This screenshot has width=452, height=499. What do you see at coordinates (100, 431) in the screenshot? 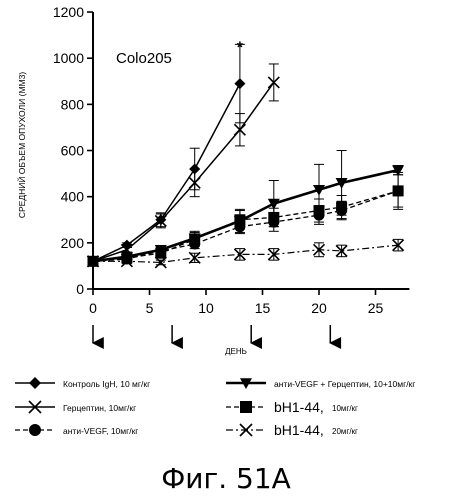
I see `legend-label: анти-VEGF, 10мг/кг` at bounding box center [100, 431].